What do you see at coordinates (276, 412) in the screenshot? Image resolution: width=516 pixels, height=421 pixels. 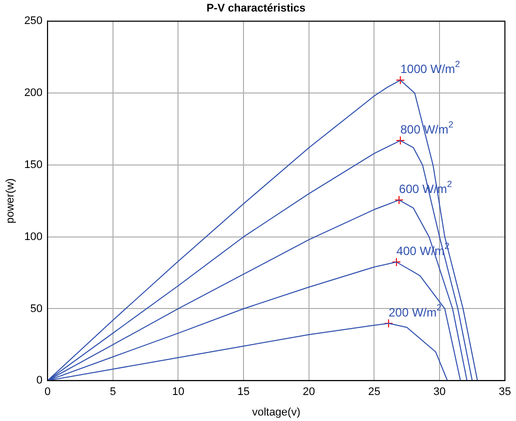 I see `x-axis-title: voltage(v)` at bounding box center [276, 412].